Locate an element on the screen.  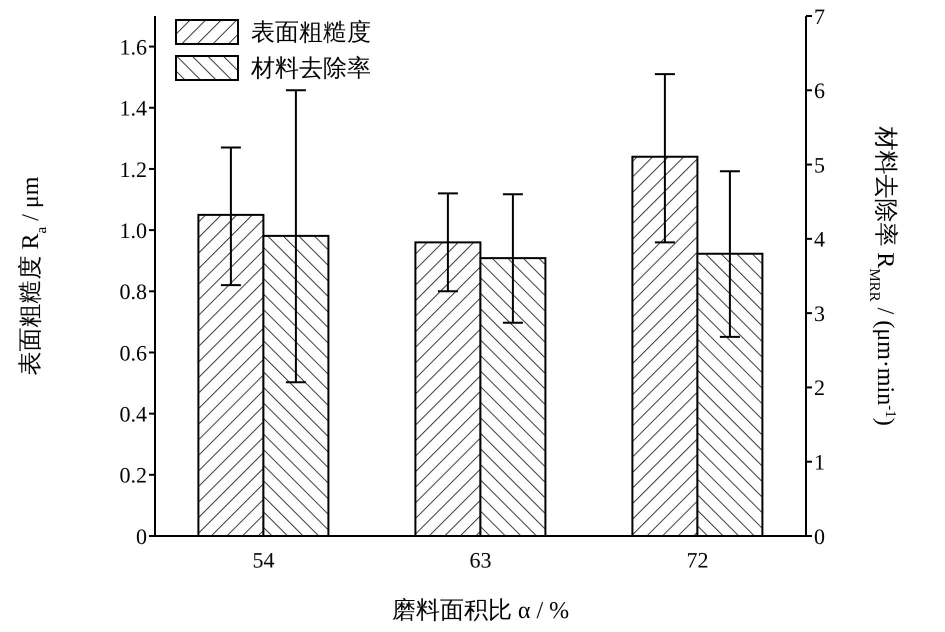
x-axis-title: 磨料面积比 α / % is located at coordinates (481, 610).